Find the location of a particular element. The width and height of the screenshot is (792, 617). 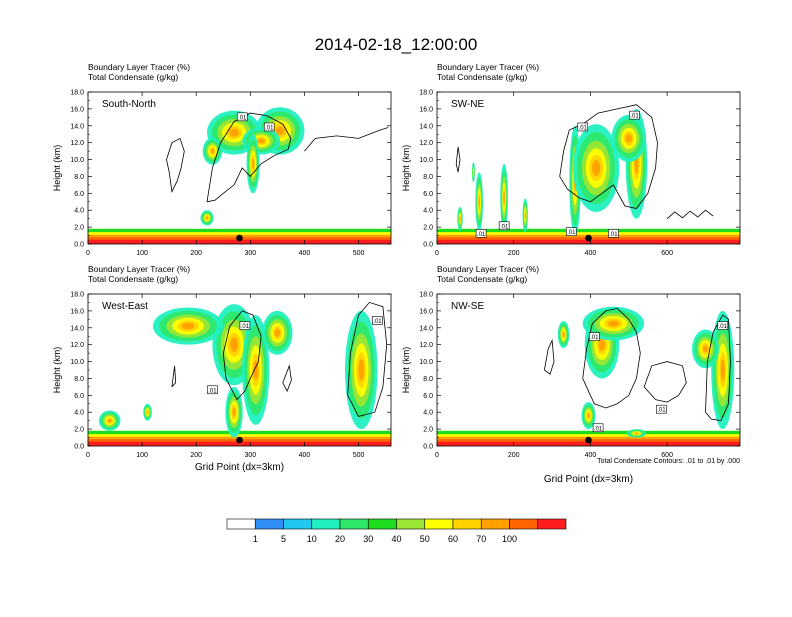

colorbar-label-4: 30 is located at coordinates (368, 539).